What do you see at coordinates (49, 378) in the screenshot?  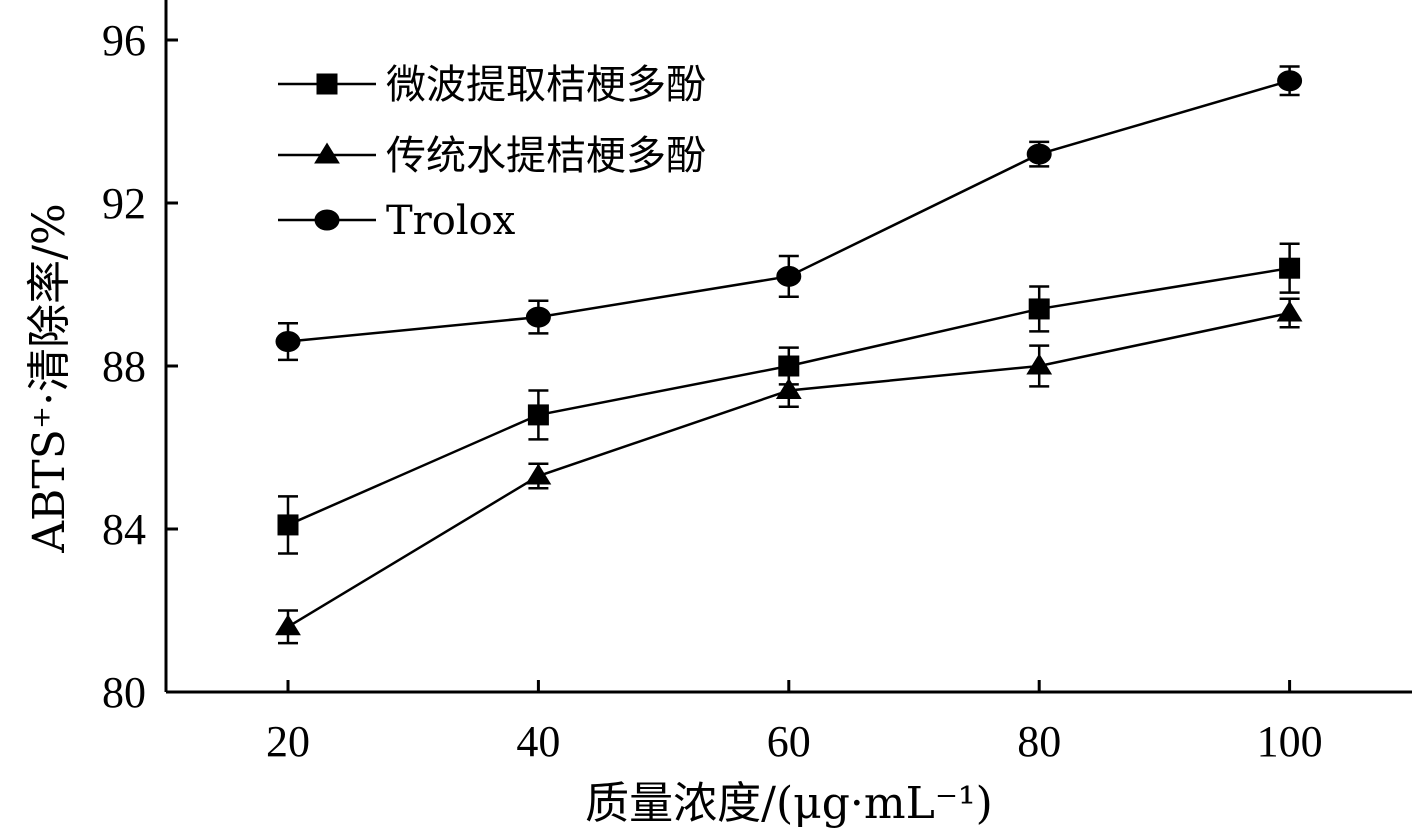 I see `y-axis-title: ABTS⁺·清除率/%` at bounding box center [49, 378].